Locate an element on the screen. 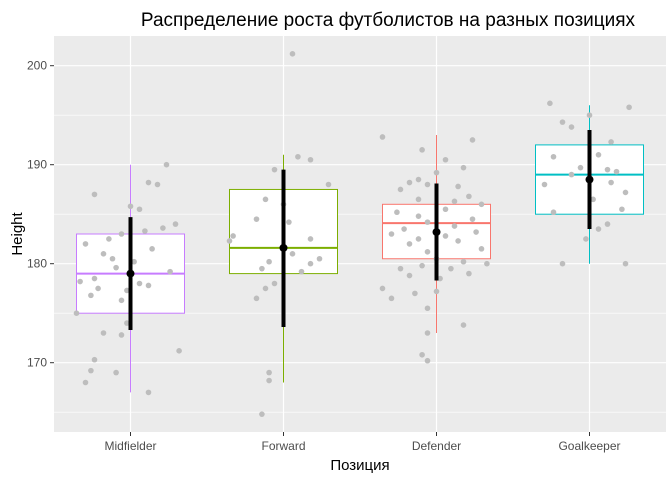 Image resolution: width=672 pixels, height=480 pixels. summary-midfielder is located at coordinates (130, 274).